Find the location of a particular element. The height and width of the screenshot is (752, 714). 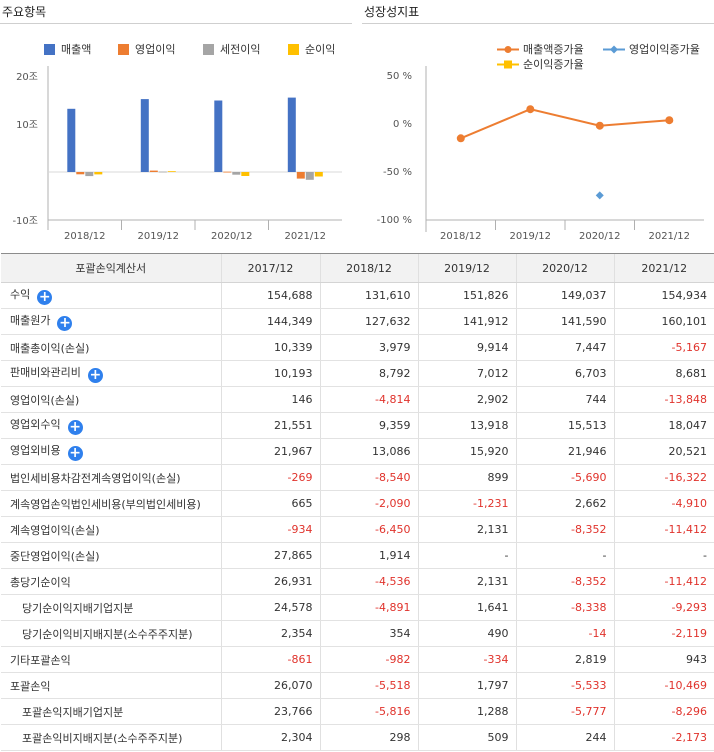

table-row: 판매비와관리비 +10,193 8,792 7,012 6,703 8,681 is located at coordinates (357, 373).